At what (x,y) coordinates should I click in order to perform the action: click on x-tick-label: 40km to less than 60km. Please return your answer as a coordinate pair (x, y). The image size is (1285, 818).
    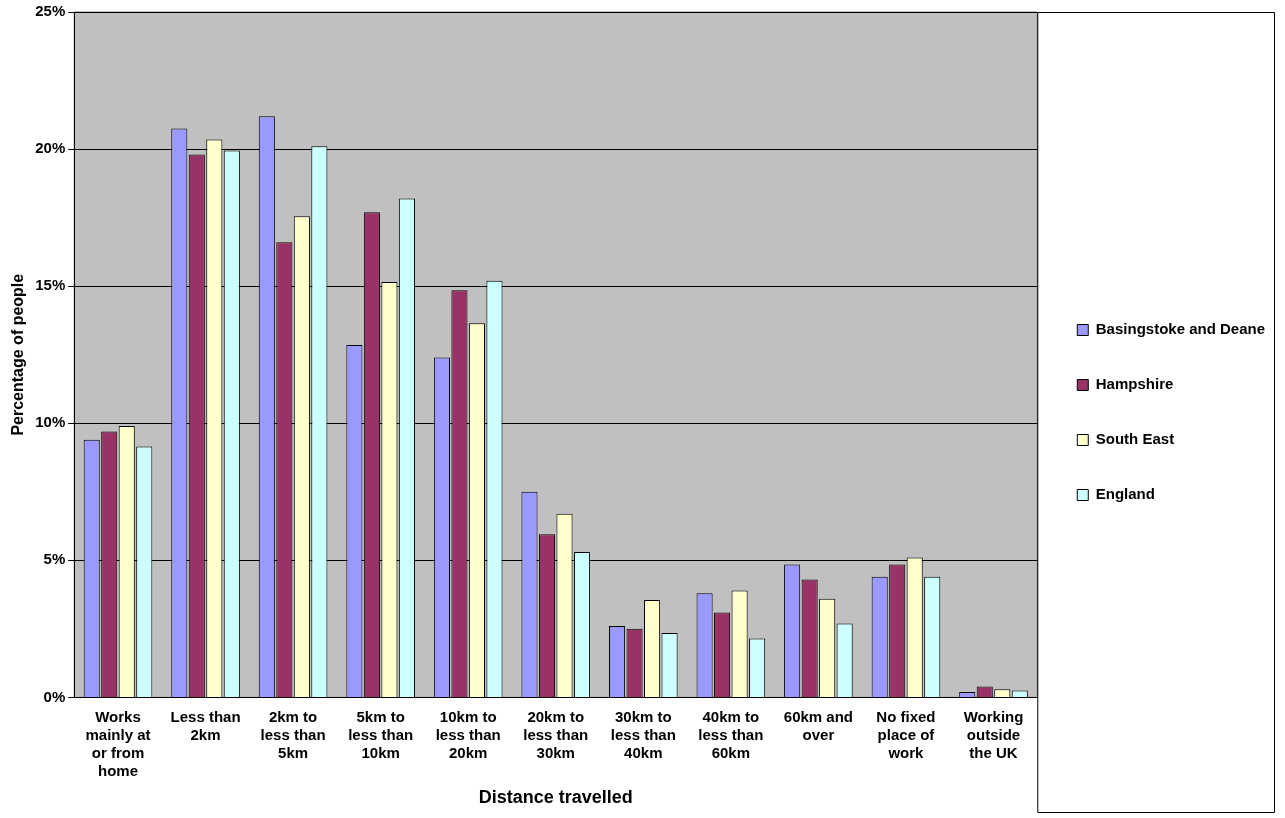
    Looking at the image, I should click on (731, 734).